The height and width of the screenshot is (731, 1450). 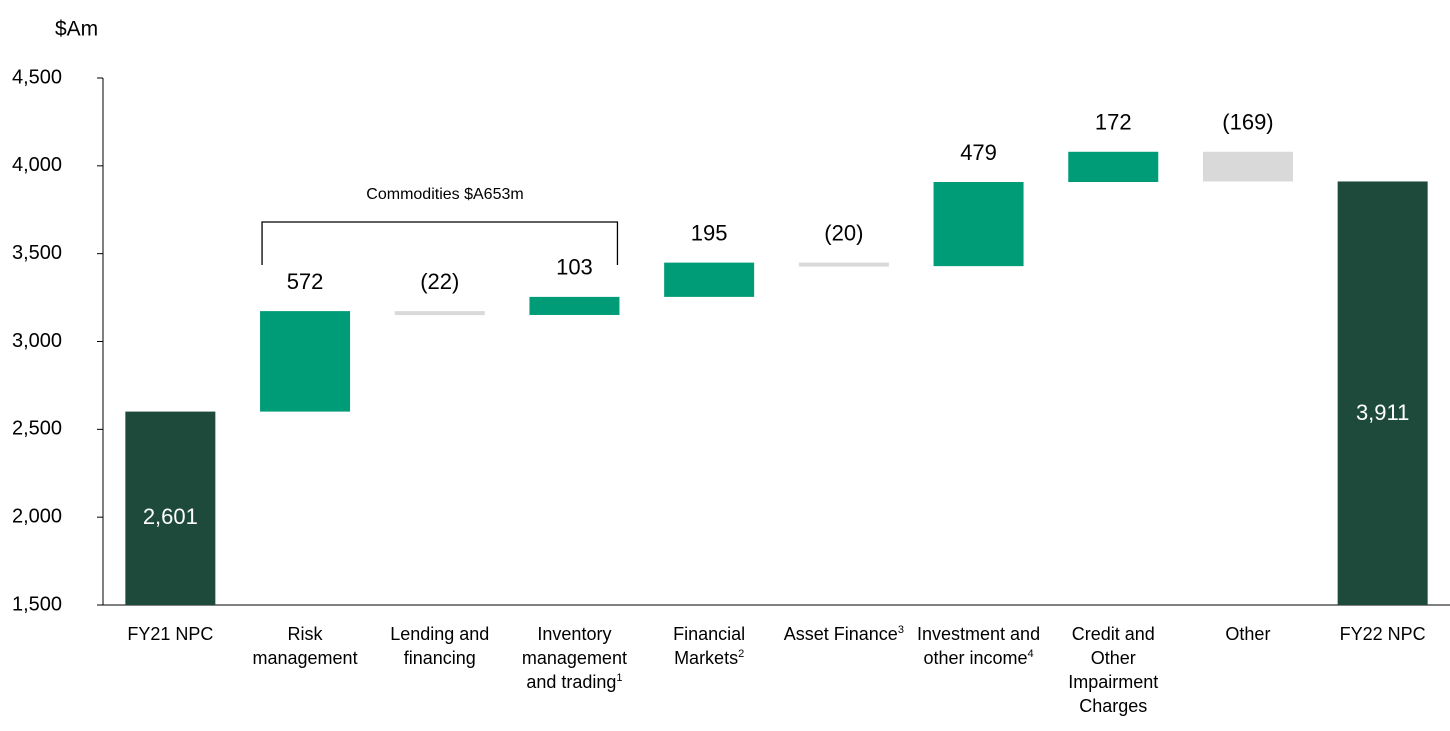 What do you see at coordinates (170, 516) in the screenshot?
I see `value-label: 2,601` at bounding box center [170, 516].